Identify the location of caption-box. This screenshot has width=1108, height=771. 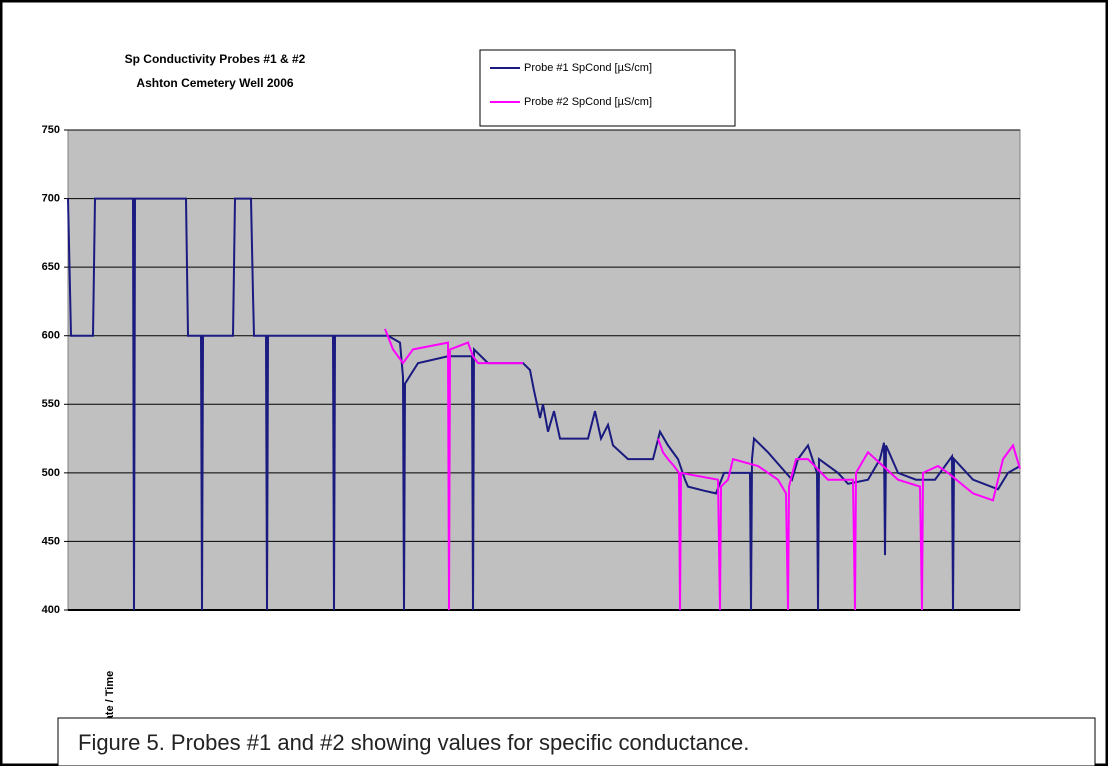
(576, 742).